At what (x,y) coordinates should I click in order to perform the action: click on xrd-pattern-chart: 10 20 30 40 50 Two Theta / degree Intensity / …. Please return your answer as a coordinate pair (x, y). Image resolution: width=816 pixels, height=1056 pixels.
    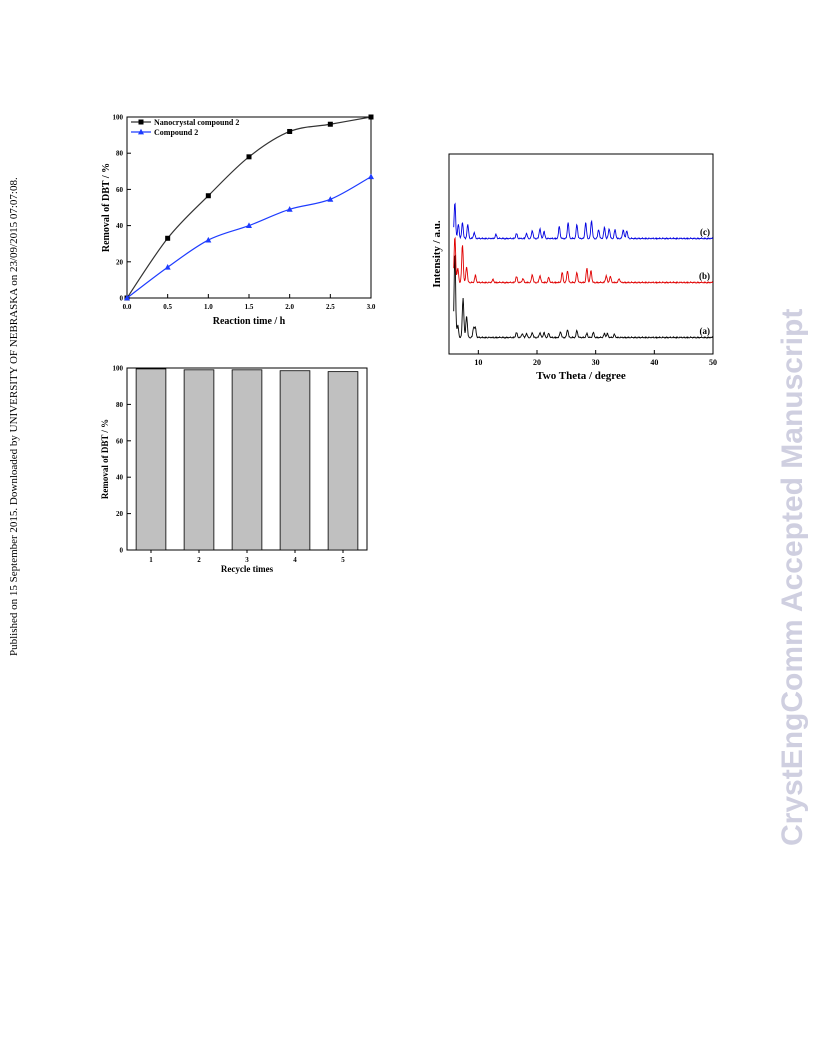
    Looking at the image, I should click on (574, 267).